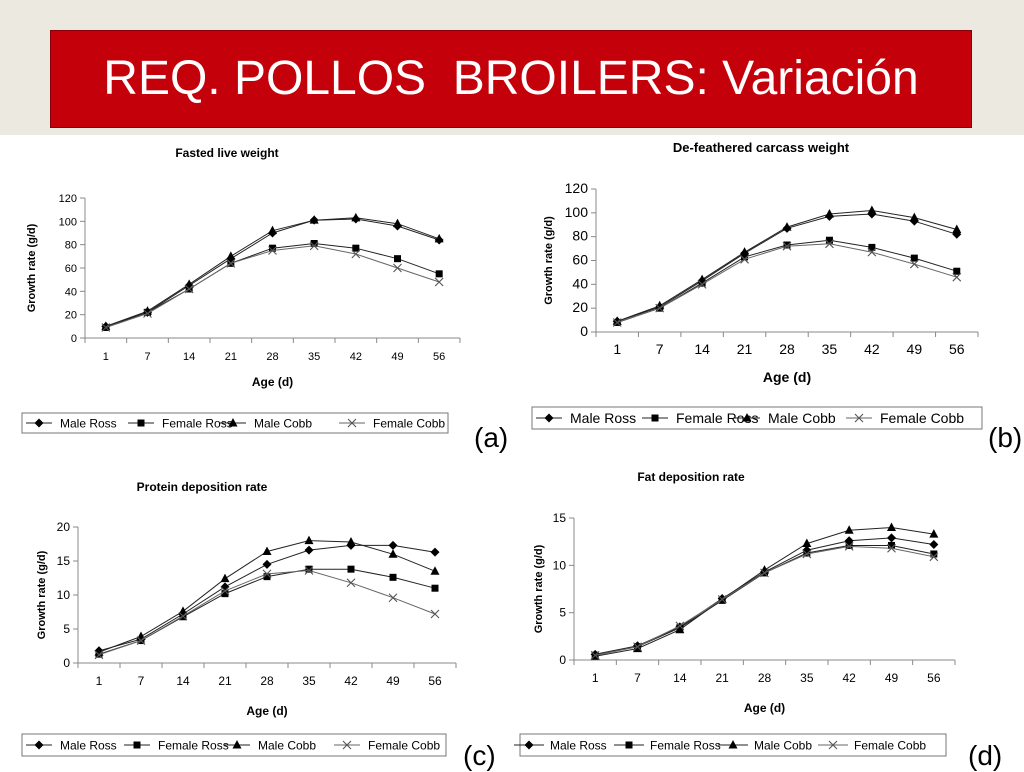 The width and height of the screenshot is (1024, 772). I want to click on y-tick-label: 15, so click(560, 518).